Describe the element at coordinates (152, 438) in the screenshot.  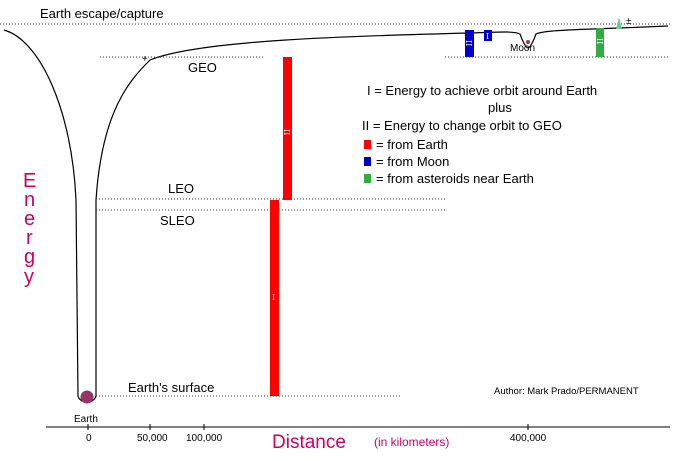
I see `x-tick-label: 50,000` at that location.